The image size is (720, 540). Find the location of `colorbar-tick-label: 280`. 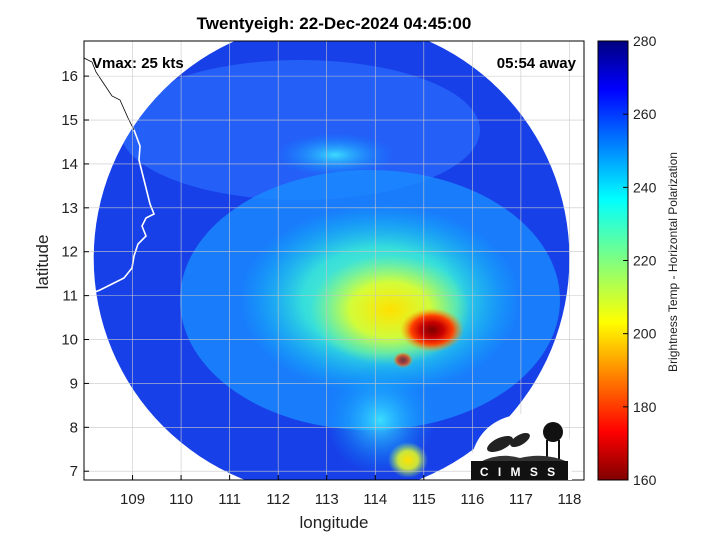

colorbar-tick-label: 280 is located at coordinates (645, 41).